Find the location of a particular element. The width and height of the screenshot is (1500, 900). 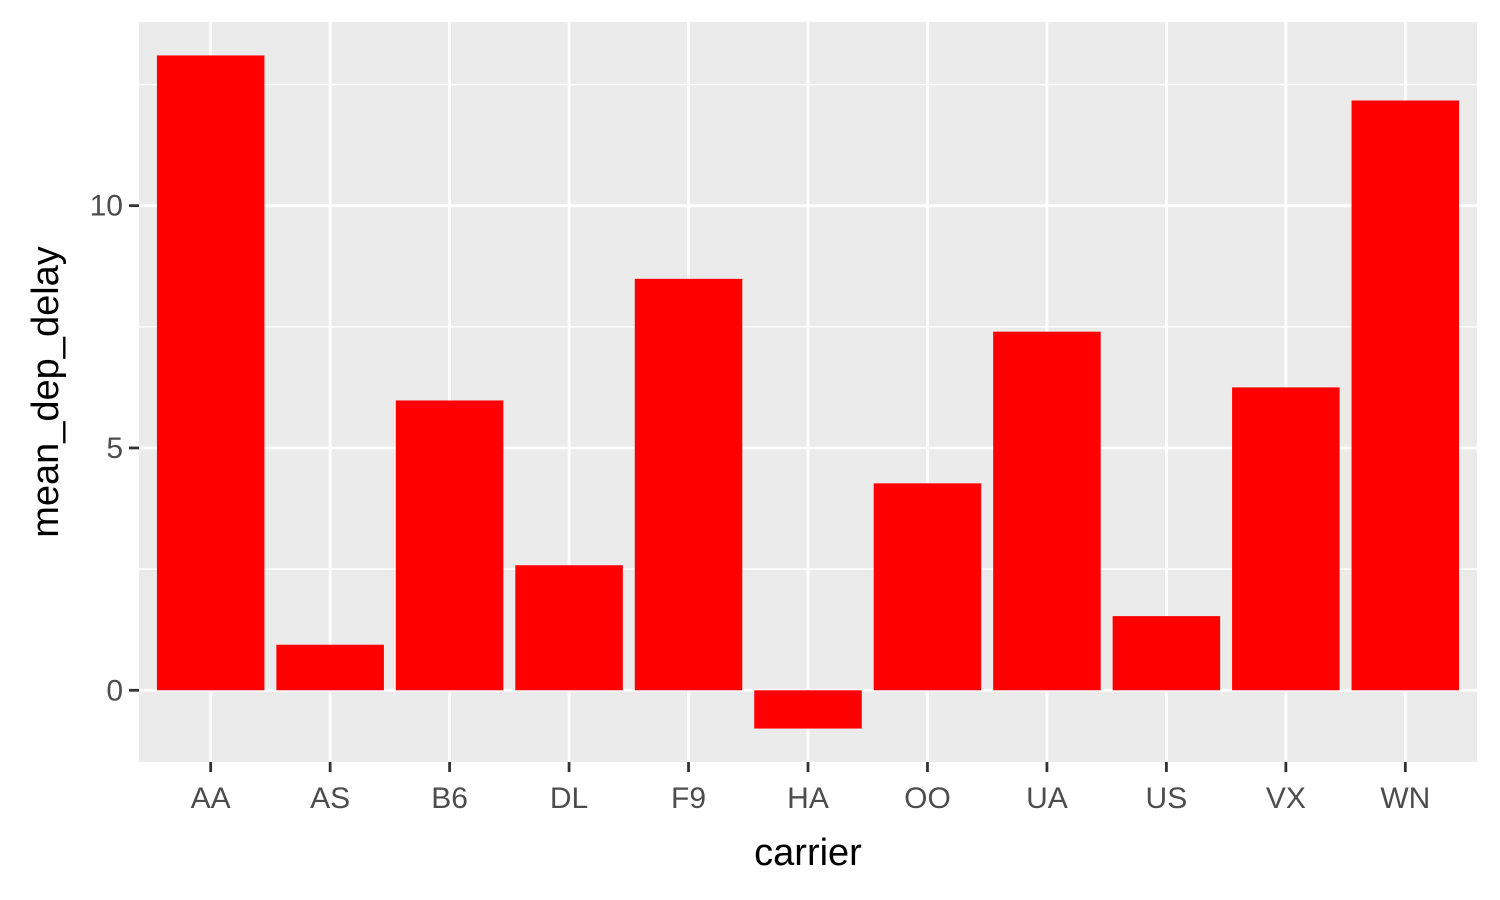

y-axis: 0 5 10 is located at coordinates (114, 448).